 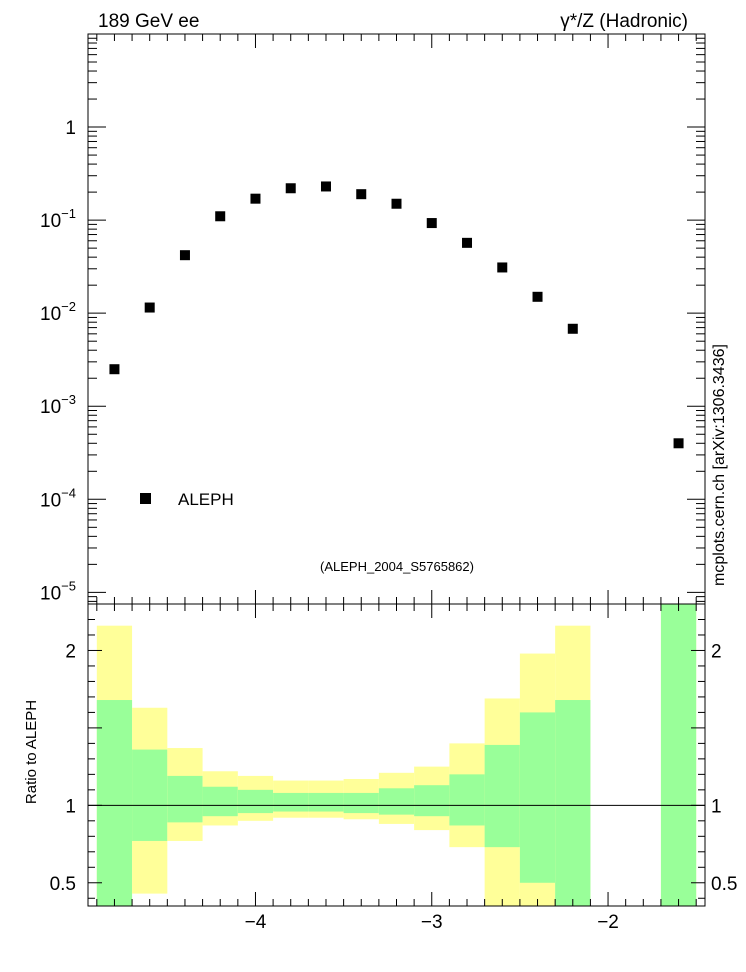 I want to click on x-tick-label: −2, so click(x=608, y=922).